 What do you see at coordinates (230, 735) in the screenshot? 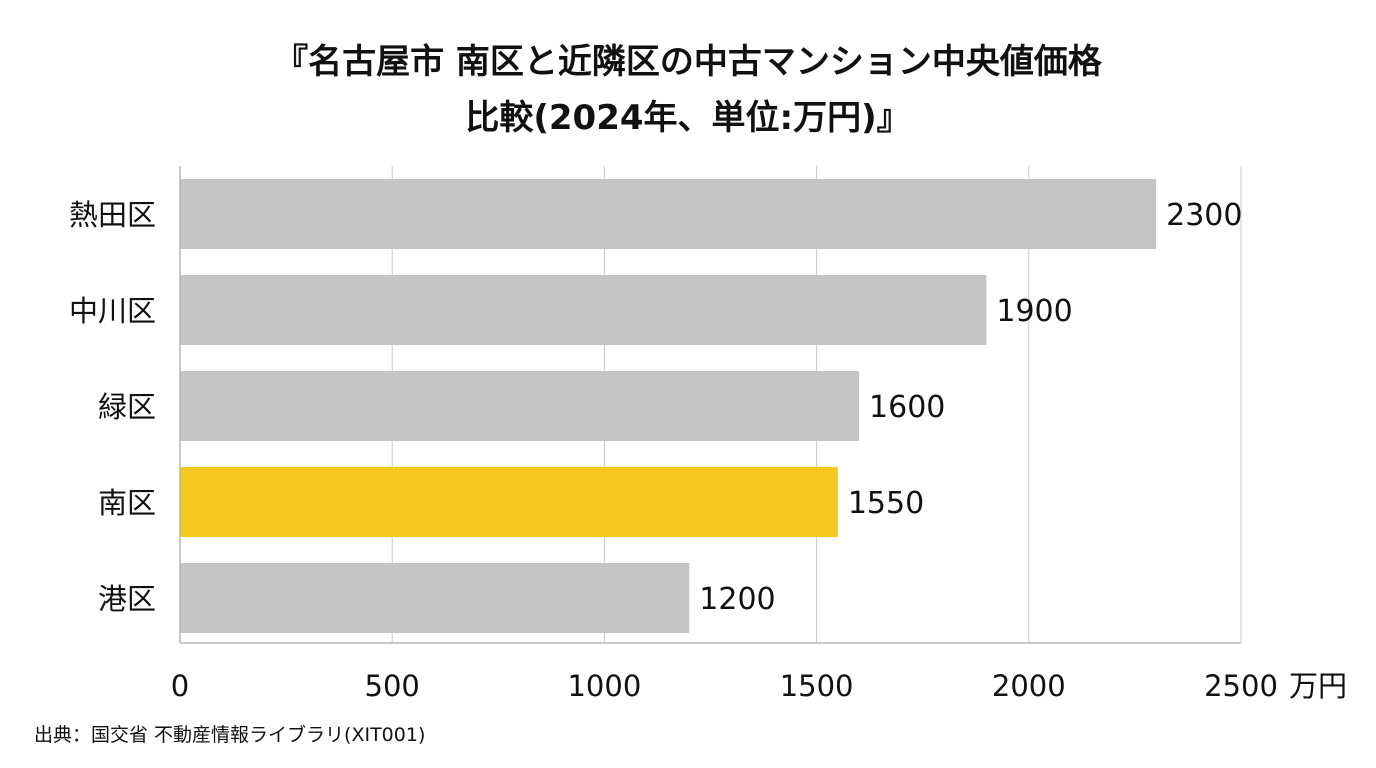
I see `source-note: 出典：国交省 不動産情報ライブラリ(XIT001)` at bounding box center [230, 735].